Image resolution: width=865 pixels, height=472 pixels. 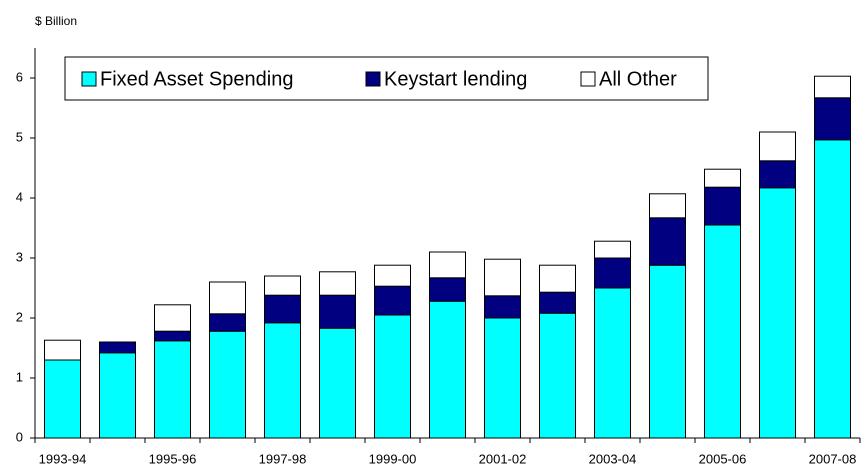 What do you see at coordinates (723, 458) in the screenshot?
I see `x-tick-label: 2005-06` at bounding box center [723, 458].